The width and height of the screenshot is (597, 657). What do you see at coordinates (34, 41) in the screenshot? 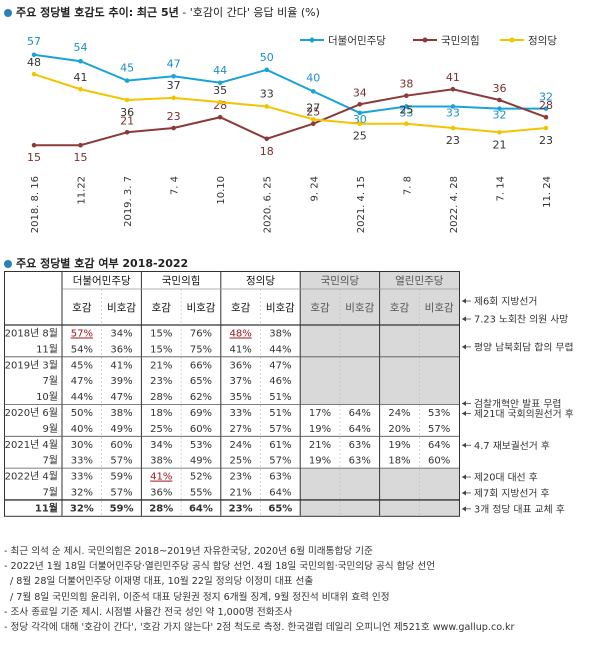
I see `data-label: 57` at bounding box center [34, 41].